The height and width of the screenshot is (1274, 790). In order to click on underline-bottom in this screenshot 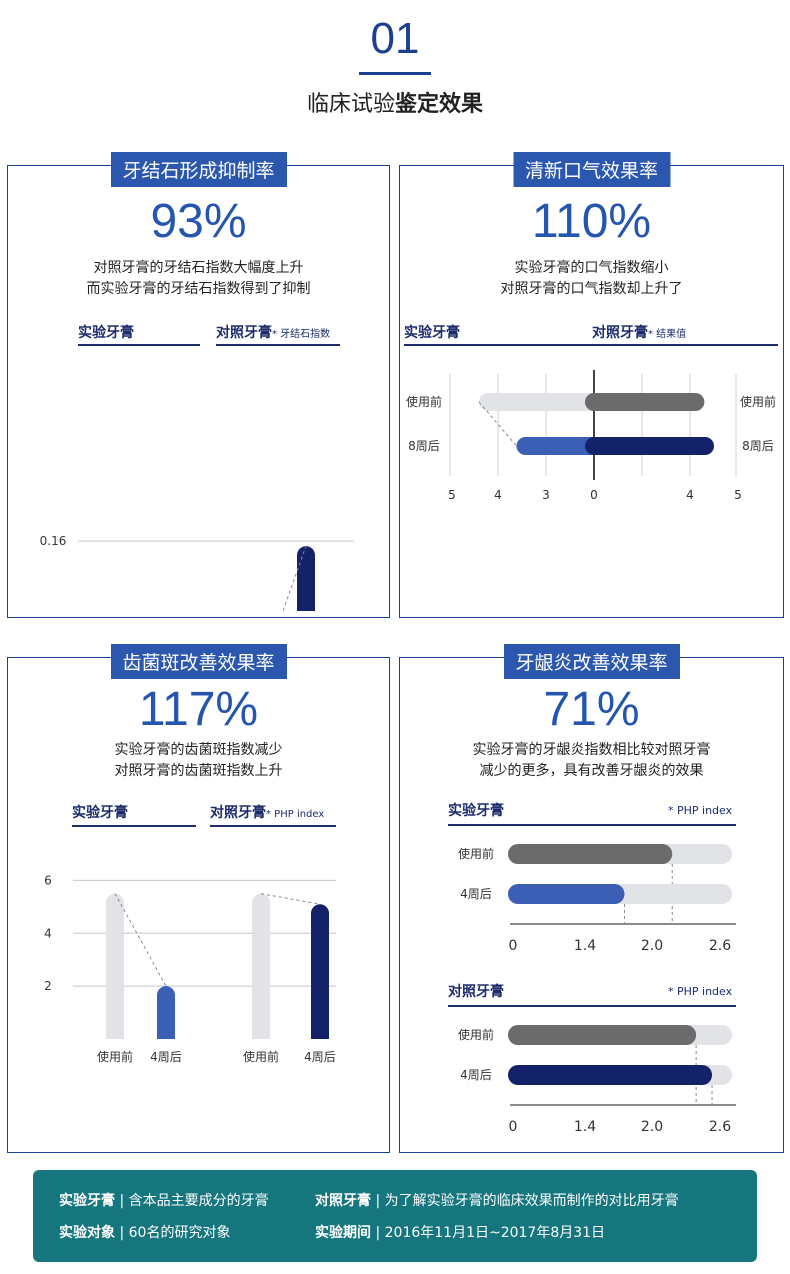, I will do `click(592, 1006)`.